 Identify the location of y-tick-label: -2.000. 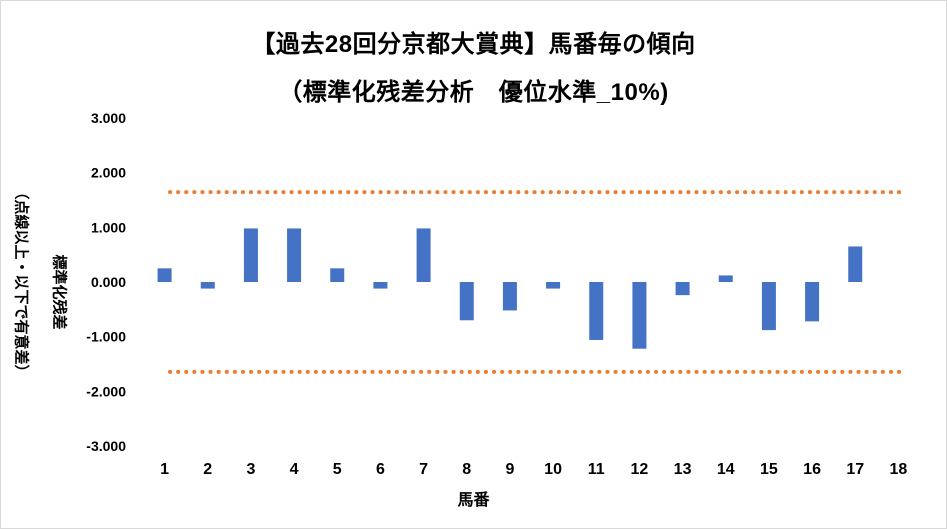
(106, 391).